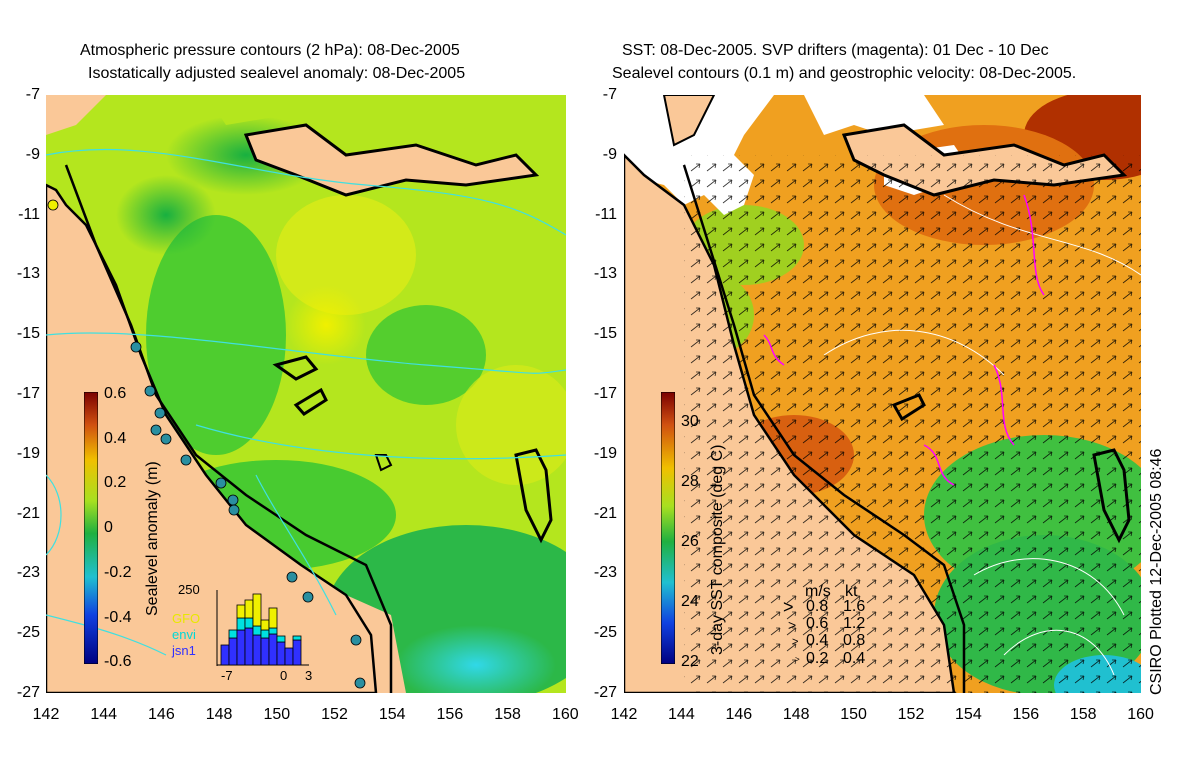 This screenshot has height=780, width=1201. What do you see at coordinates (152, 538) in the screenshot?
I see `left-colorbar-label: Sealevel anomaly (m)` at bounding box center [152, 538].